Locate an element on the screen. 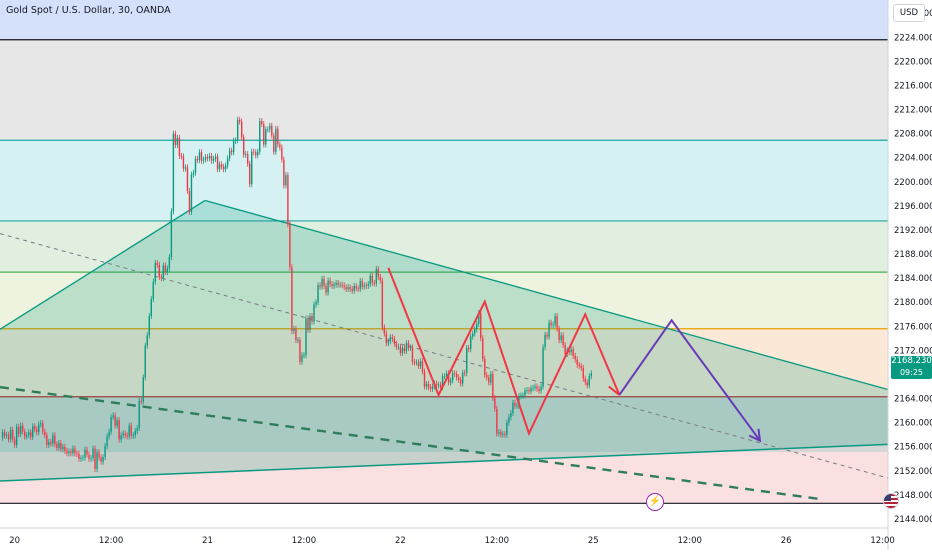 Image resolution: width=932 pixels, height=555 pixels. time-axis-background is located at coordinates (444, 539).